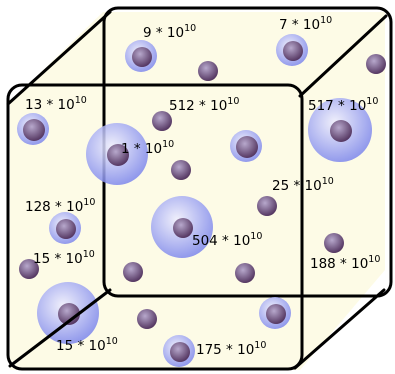 Image resolution: width=395 pixels, height=374 pixels. What do you see at coordinates (343, 105) in the screenshot?
I see `label-517e10: 517 * 1010` at bounding box center [343, 105].